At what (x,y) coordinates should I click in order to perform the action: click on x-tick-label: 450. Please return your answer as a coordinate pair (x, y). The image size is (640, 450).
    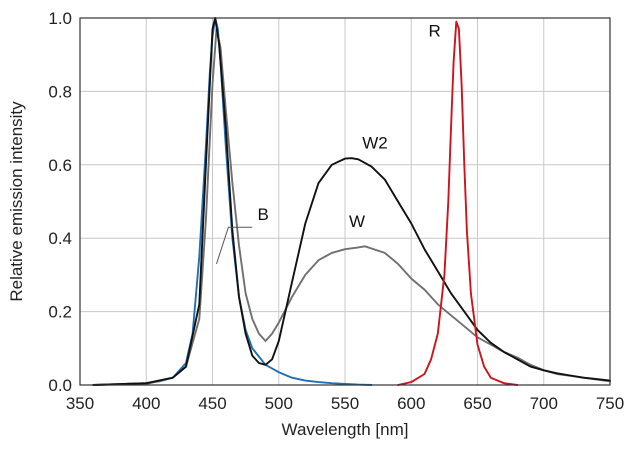
    Looking at the image, I should click on (212, 403).